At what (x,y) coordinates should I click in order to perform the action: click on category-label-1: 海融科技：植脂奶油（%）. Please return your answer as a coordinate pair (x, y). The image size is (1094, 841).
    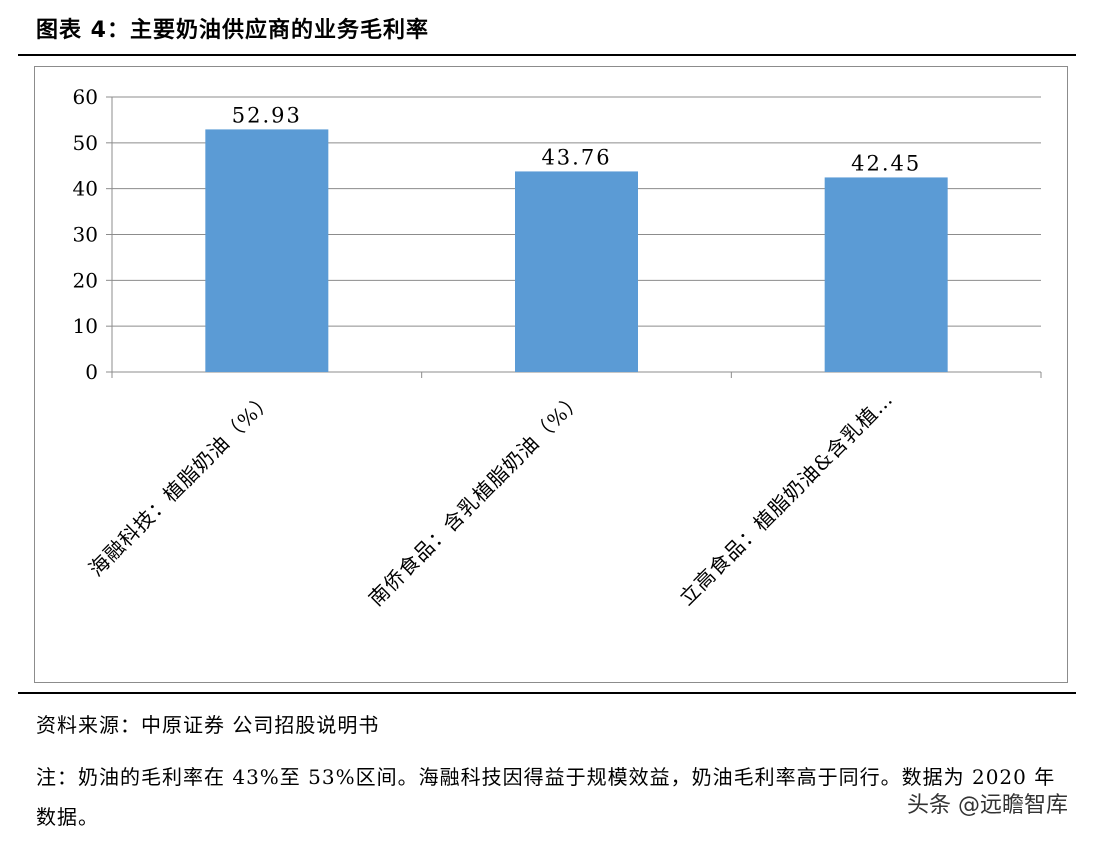
    Looking at the image, I should click on (181, 484).